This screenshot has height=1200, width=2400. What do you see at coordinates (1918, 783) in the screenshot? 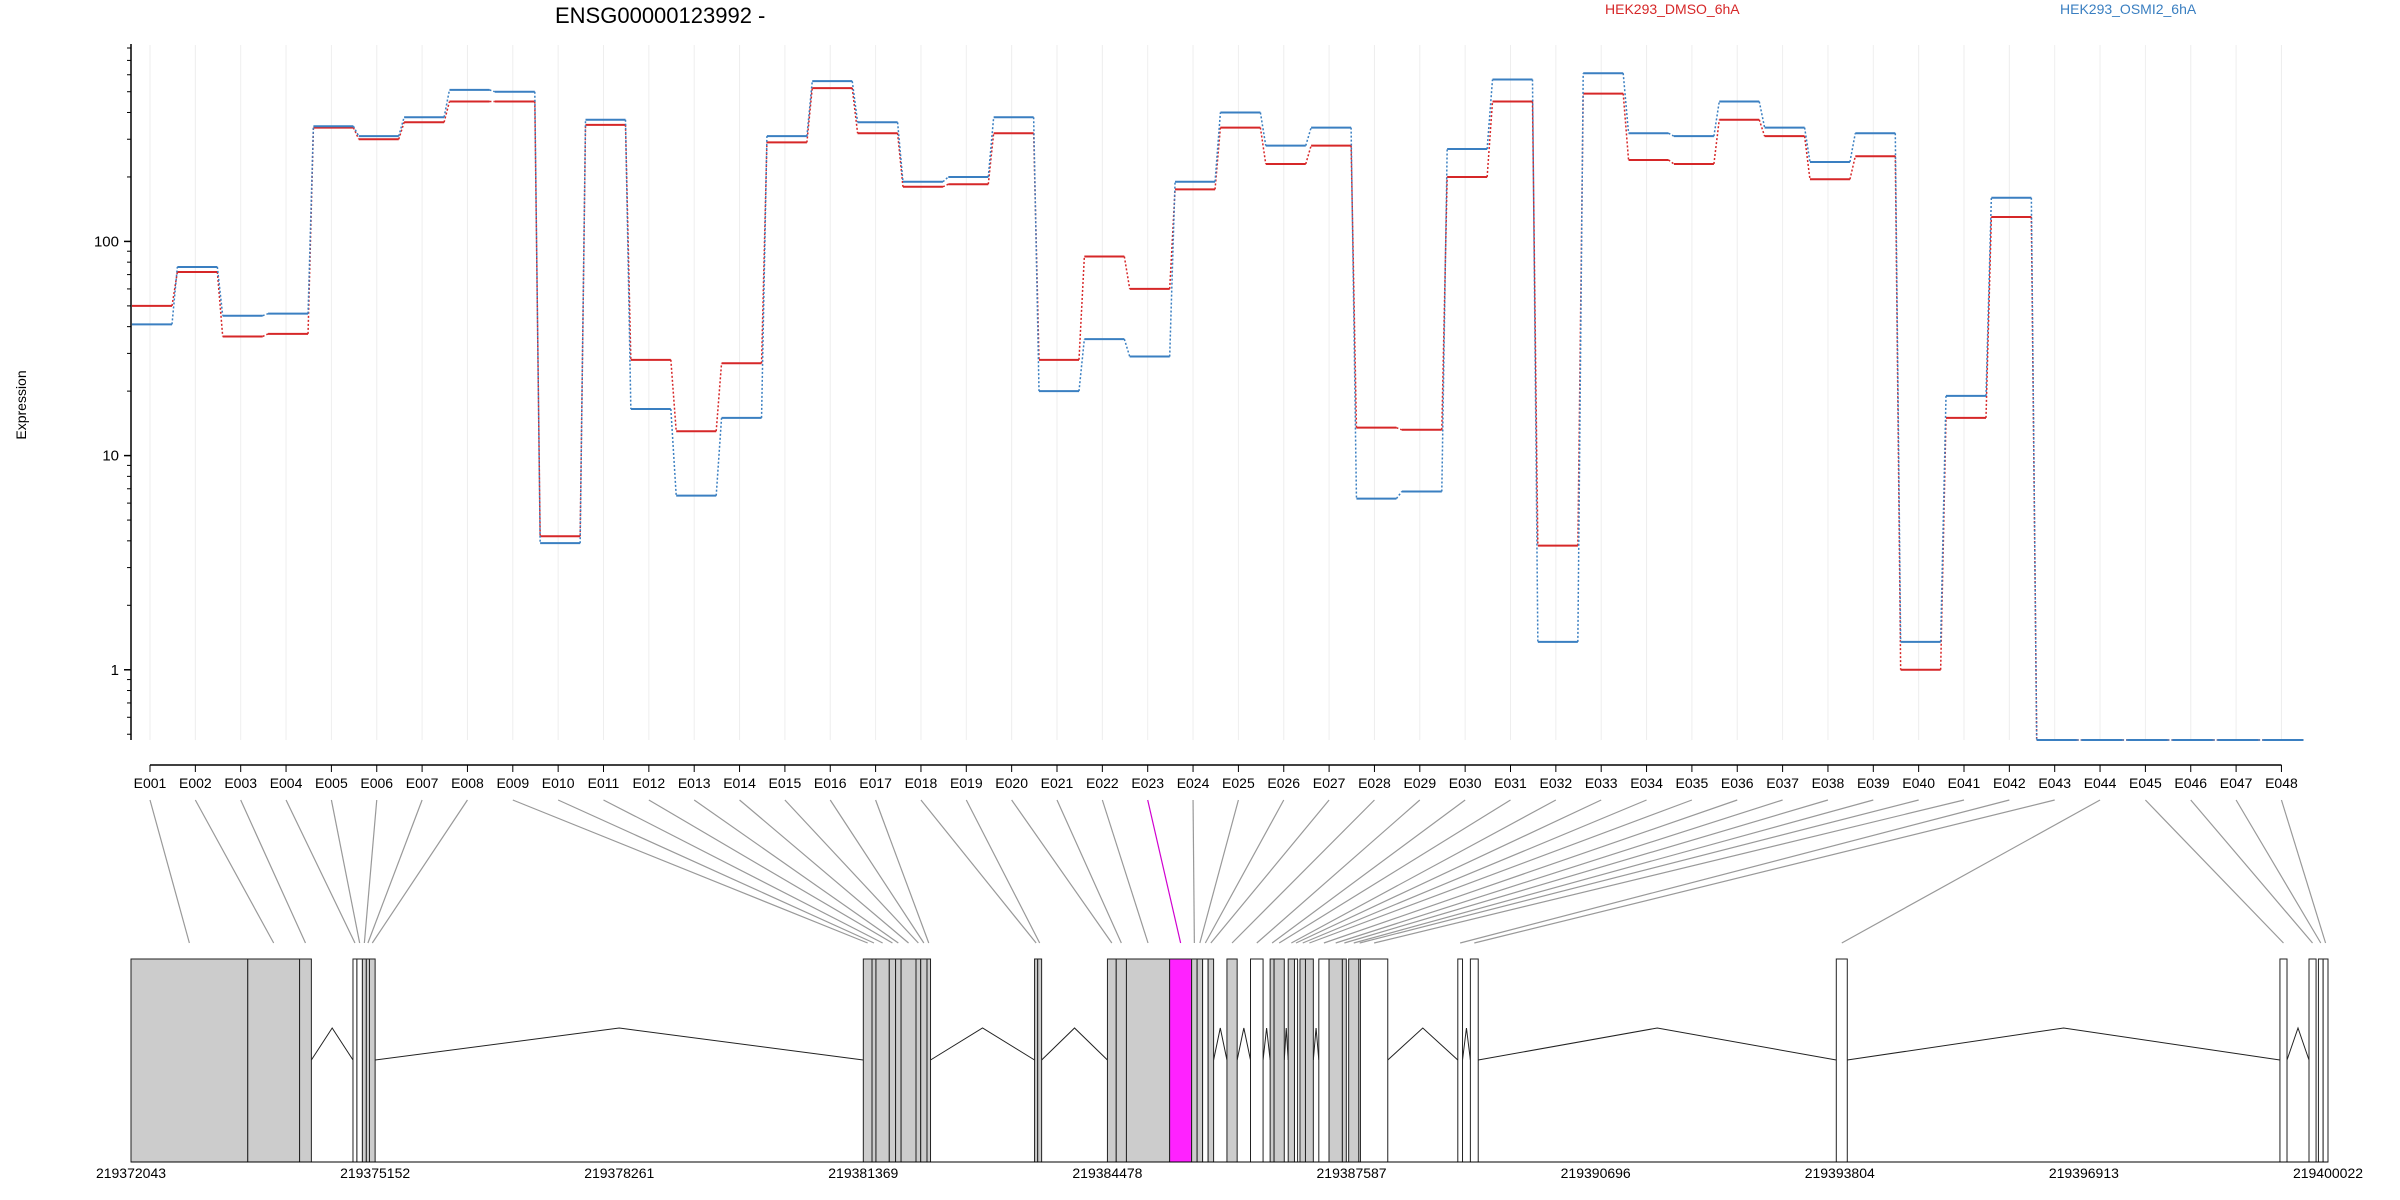
I see `x-tick-label: E040` at bounding box center [1918, 783].